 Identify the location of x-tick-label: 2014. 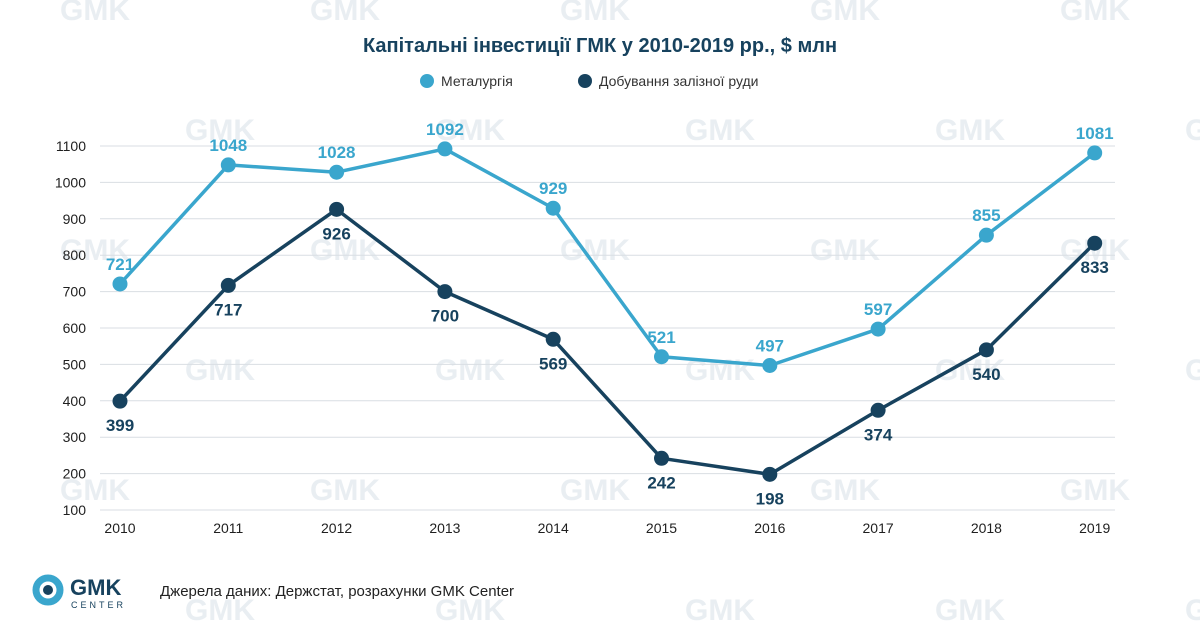
(553, 528).